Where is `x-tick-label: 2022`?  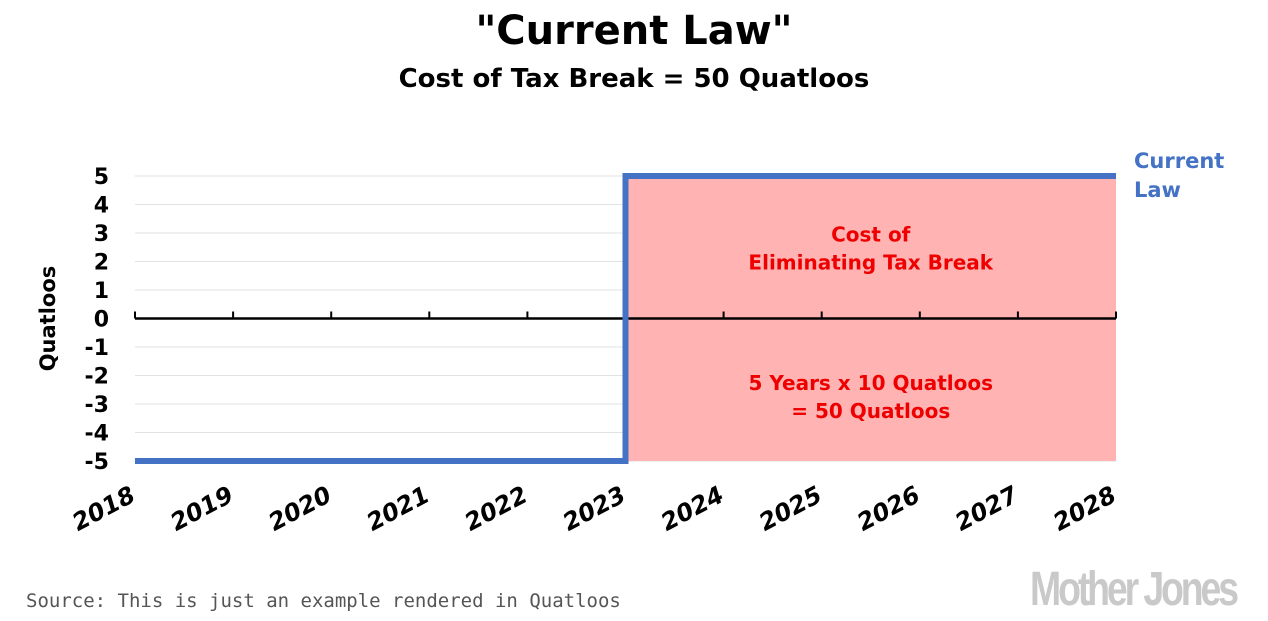 x-tick-label: 2022 is located at coordinates (496, 509).